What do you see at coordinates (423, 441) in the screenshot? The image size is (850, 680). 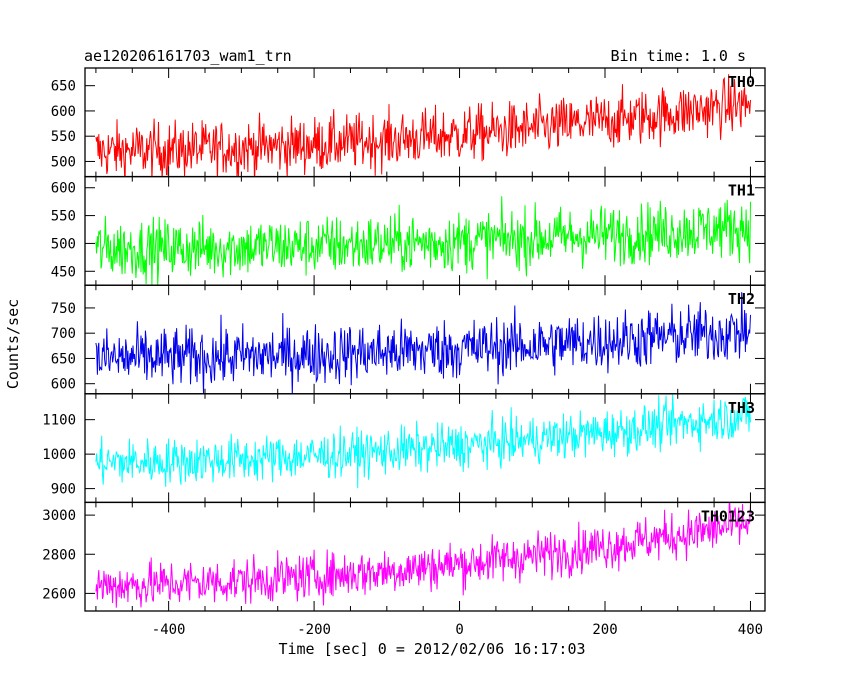 I see `series-line-th3` at bounding box center [423, 441].